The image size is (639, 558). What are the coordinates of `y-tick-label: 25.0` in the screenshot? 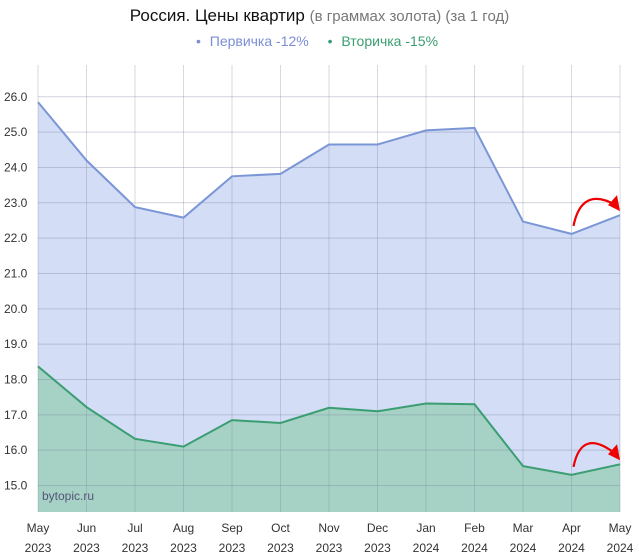 It's located at (16, 132).